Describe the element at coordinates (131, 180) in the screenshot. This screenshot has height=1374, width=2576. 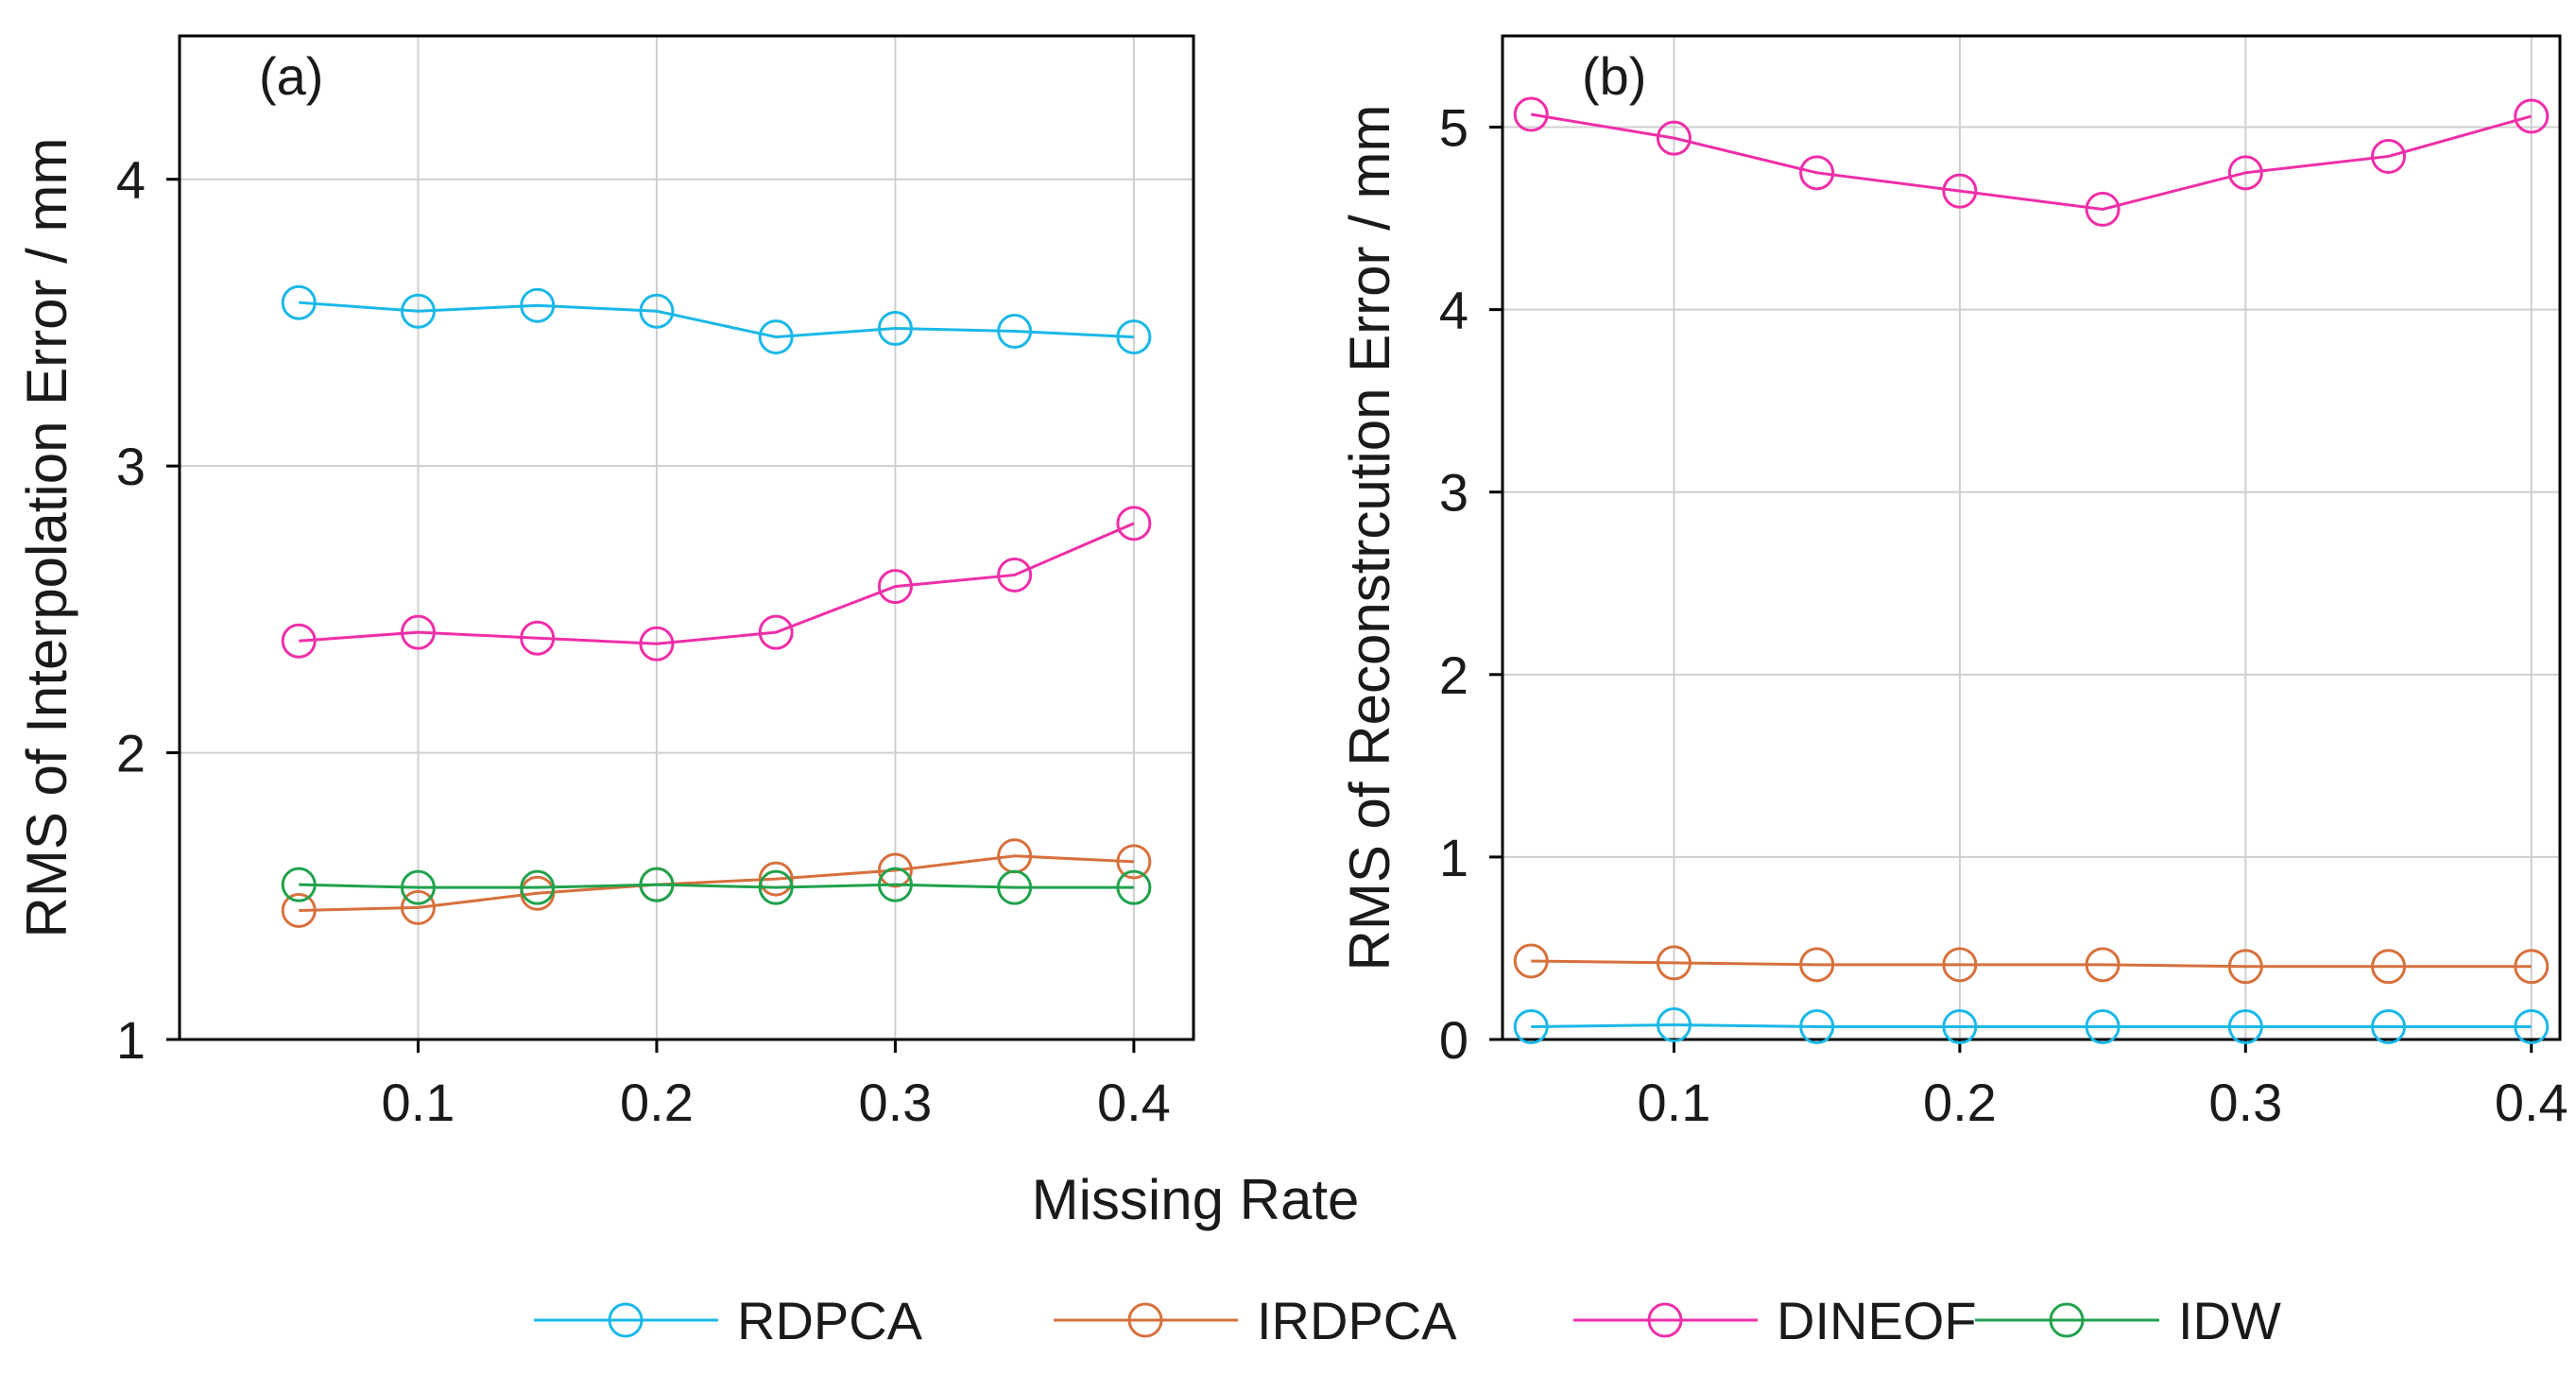
I see `p1-y-tick-label-4: 4` at that location.